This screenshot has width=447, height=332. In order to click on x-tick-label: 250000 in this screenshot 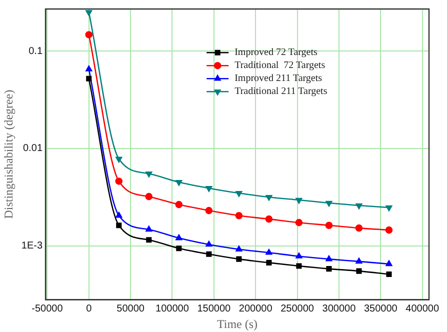, I will do `click(297, 308)`.